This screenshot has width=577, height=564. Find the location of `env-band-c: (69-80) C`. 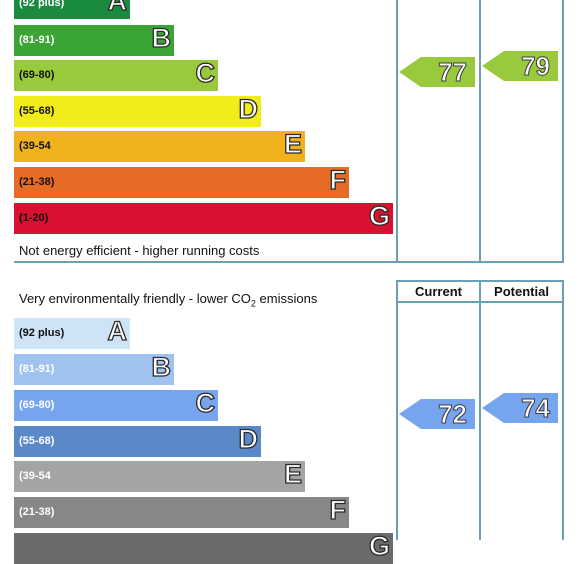

env-band-c: (69-80) C is located at coordinates (116, 404).